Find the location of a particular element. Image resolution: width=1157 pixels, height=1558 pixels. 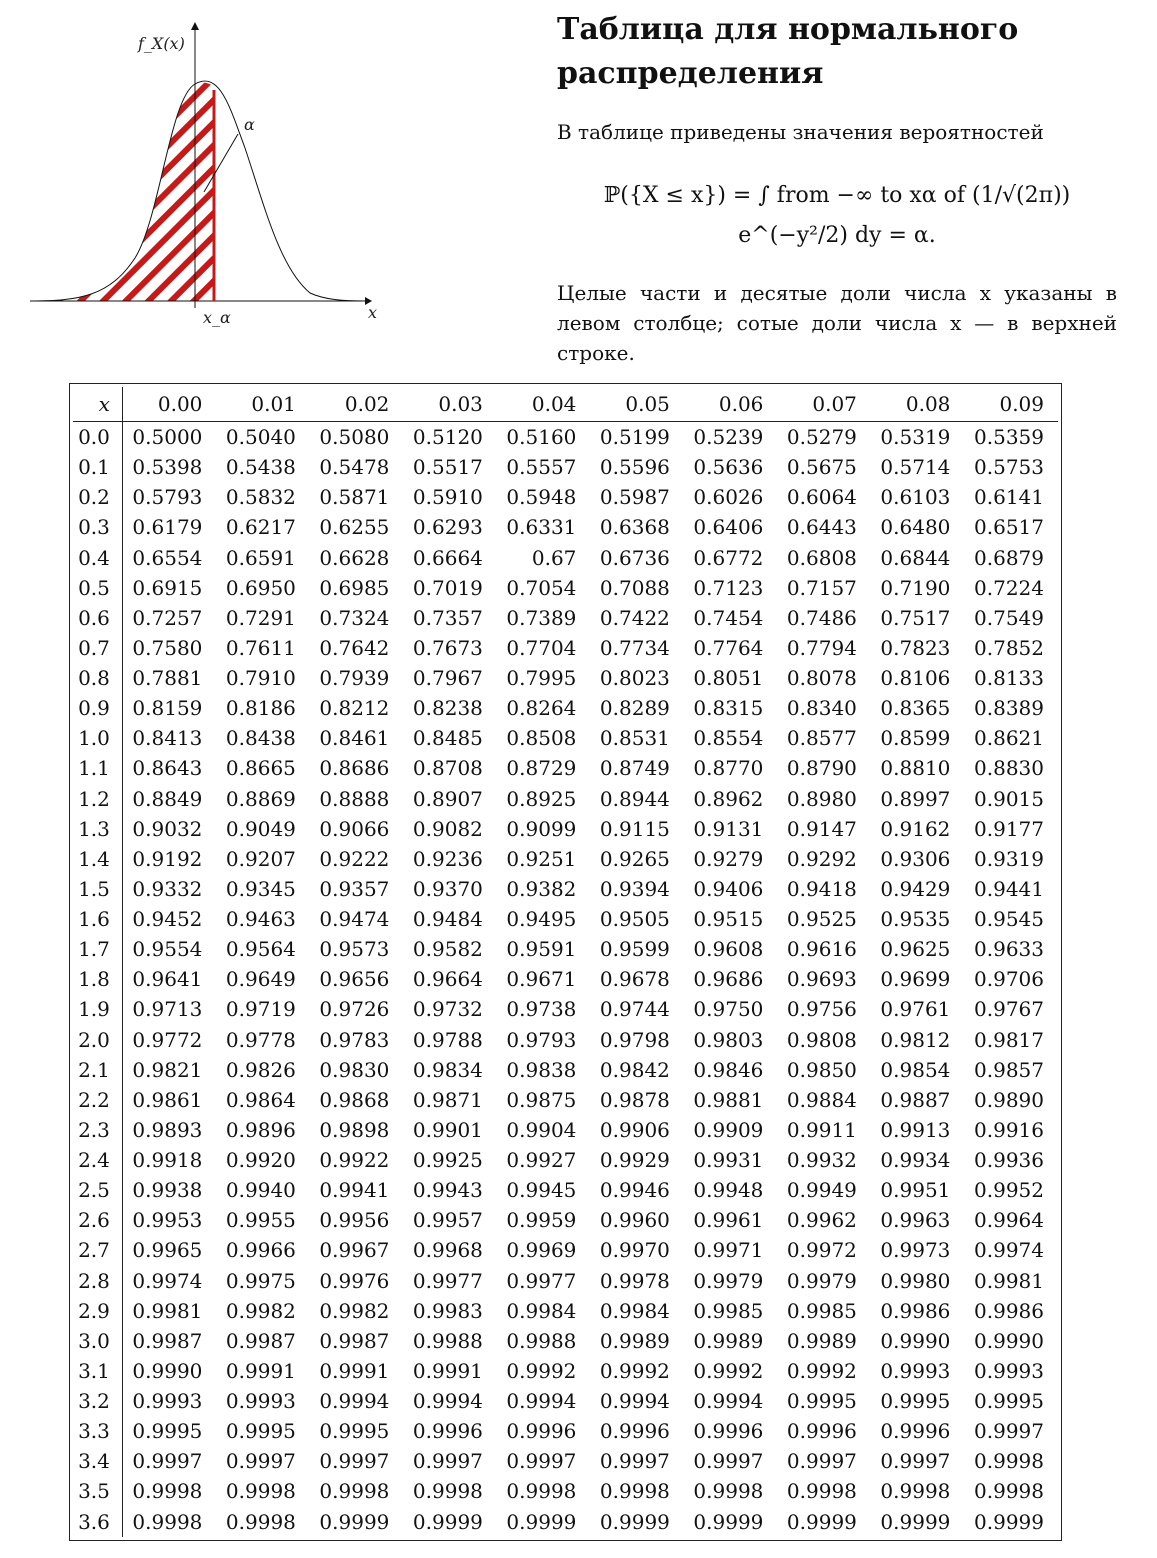

table-cell: 0.9959 is located at coordinates (541, 1220).